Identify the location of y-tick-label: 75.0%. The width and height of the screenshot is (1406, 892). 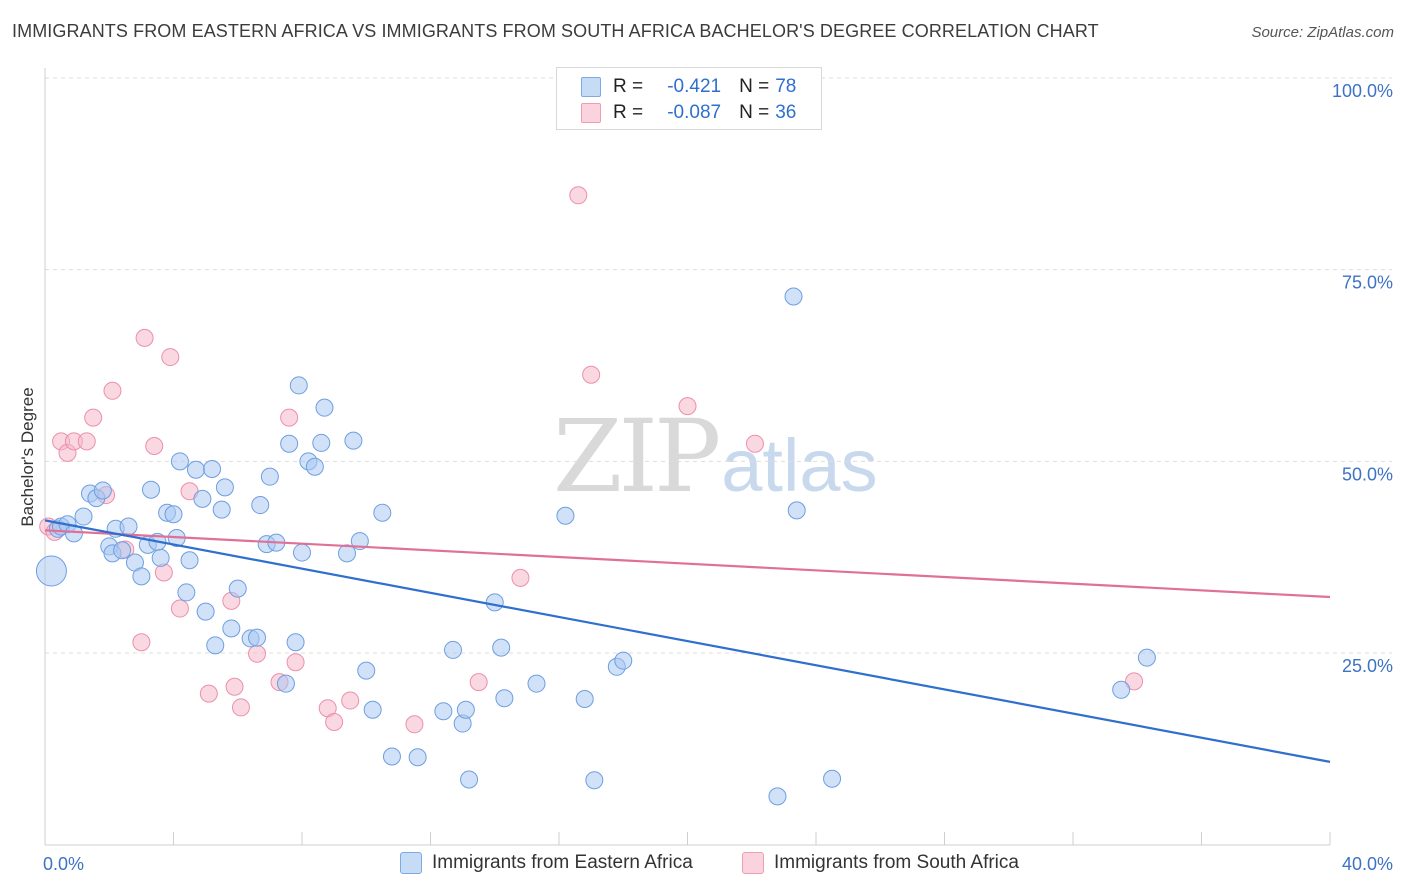
(1367, 283).